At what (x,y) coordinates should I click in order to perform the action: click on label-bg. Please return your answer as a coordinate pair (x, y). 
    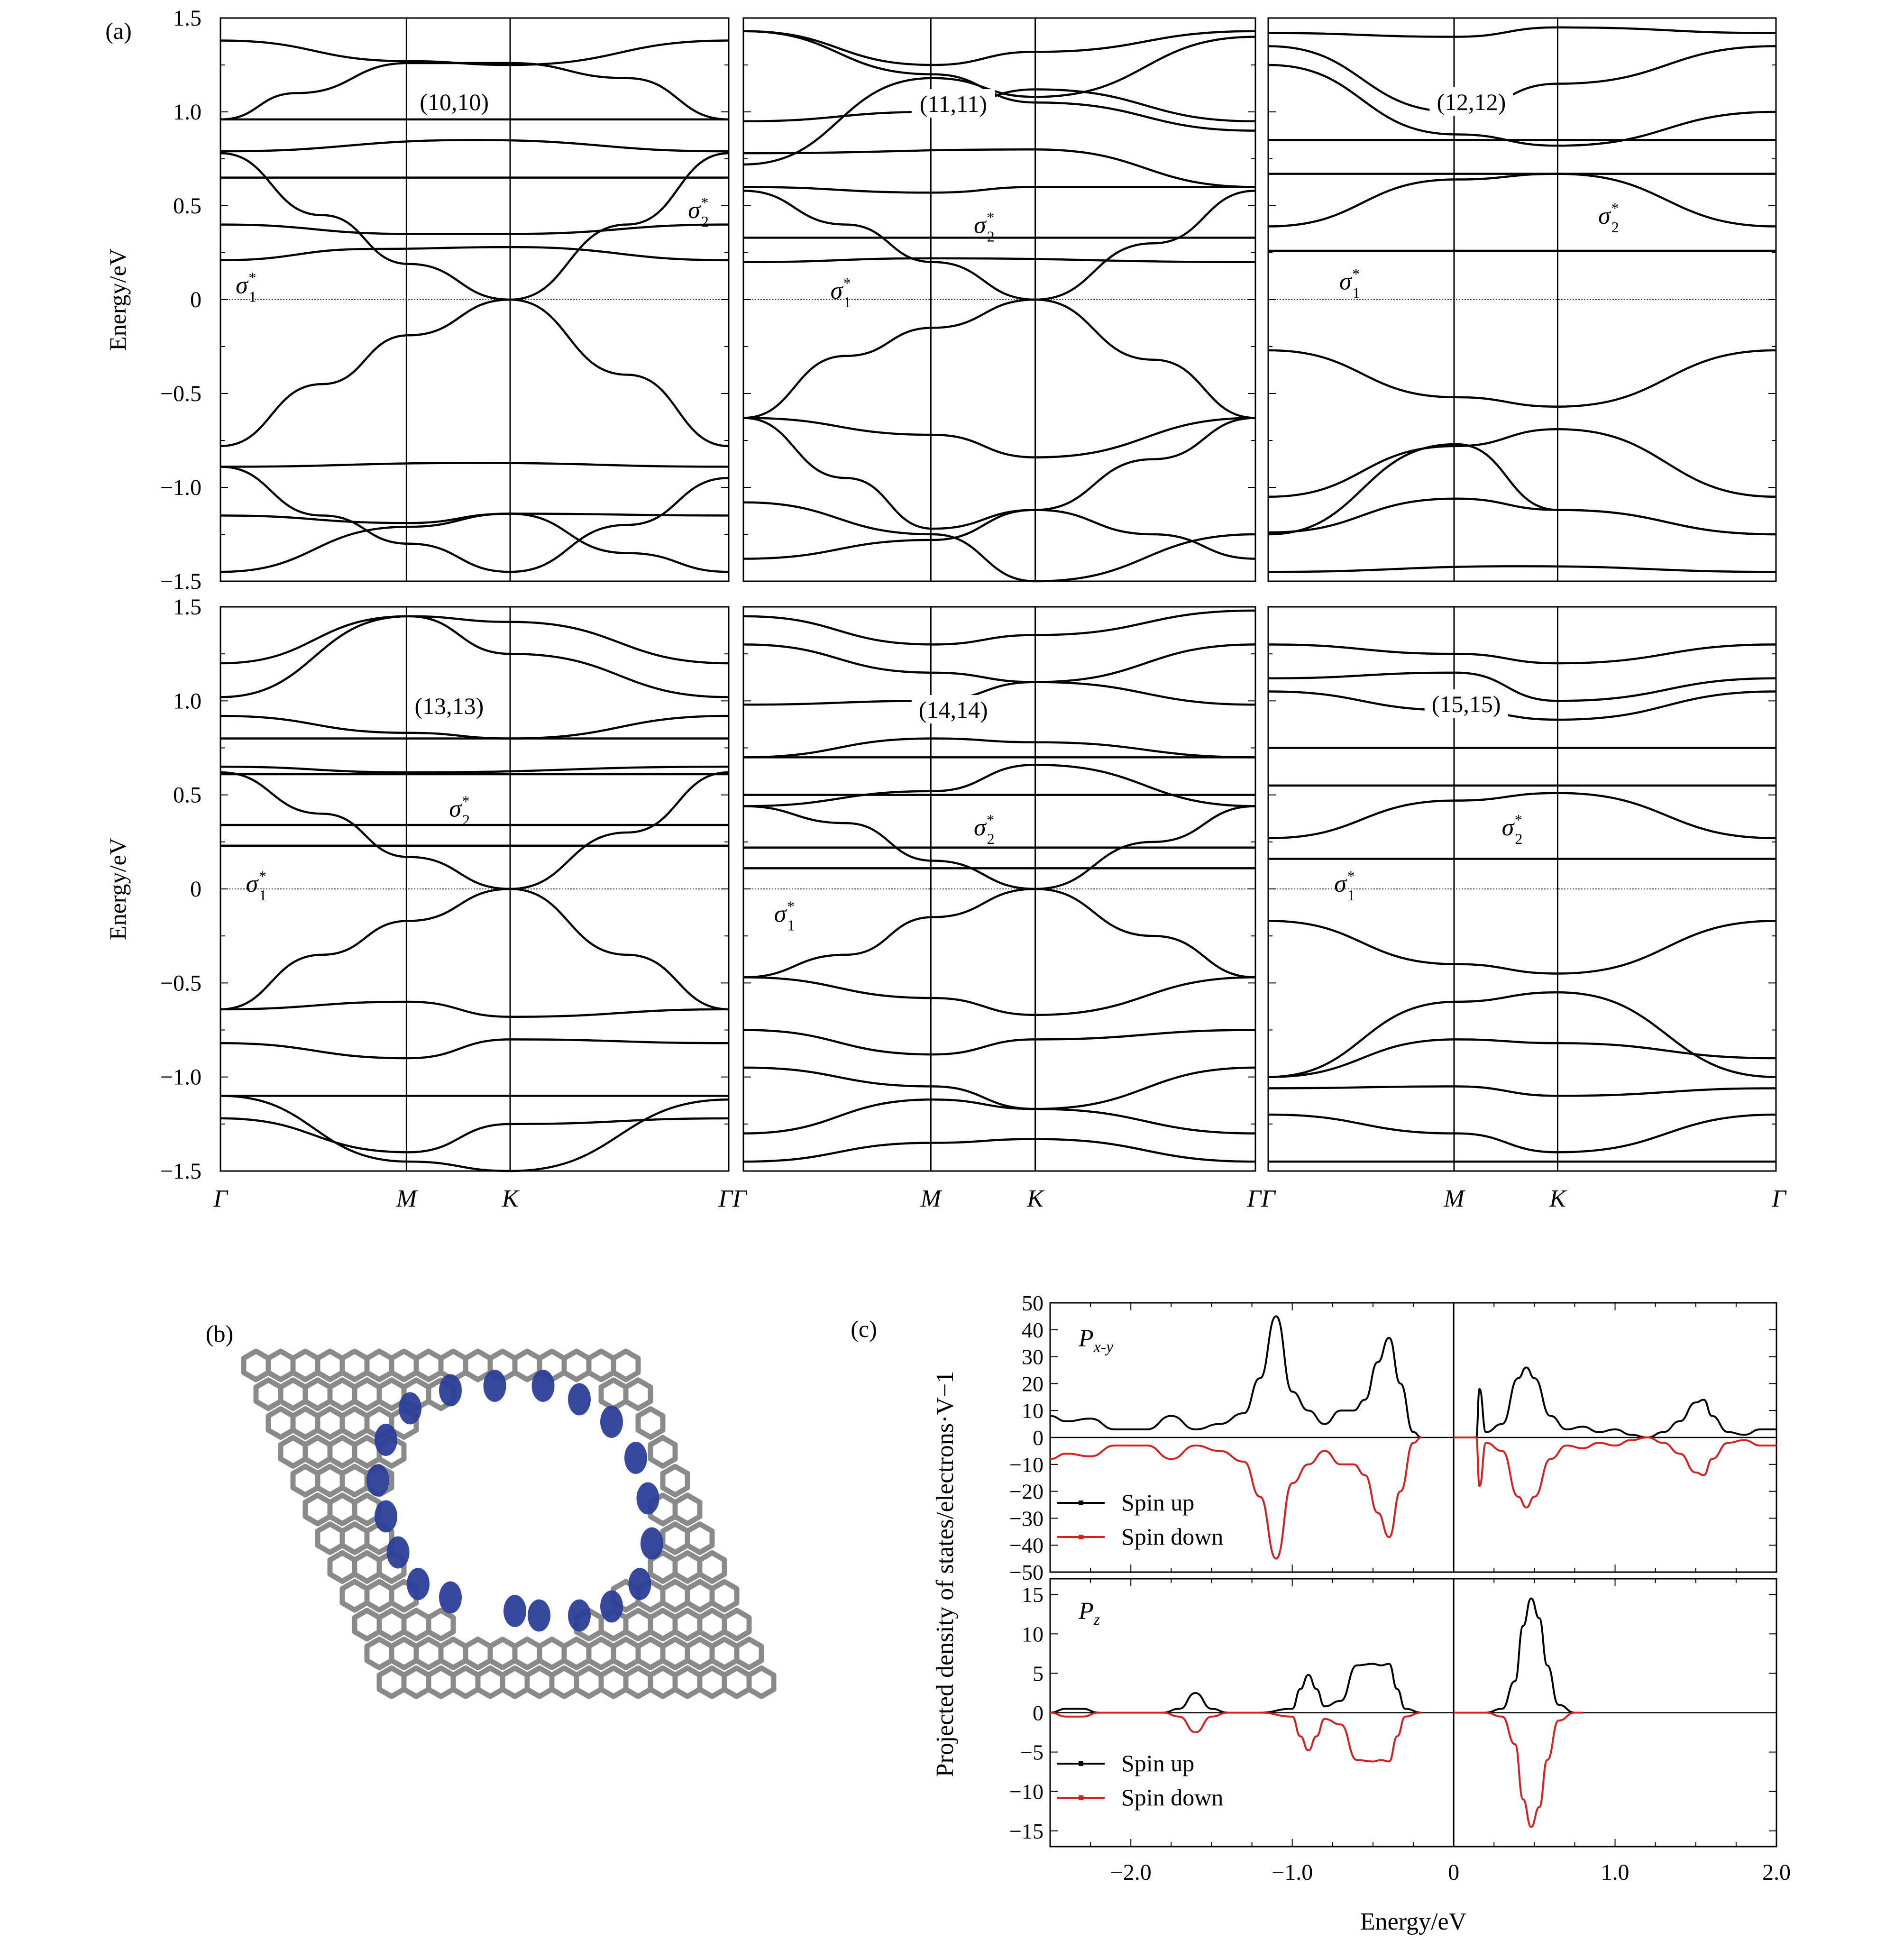
    Looking at the image, I should click on (454, 102).